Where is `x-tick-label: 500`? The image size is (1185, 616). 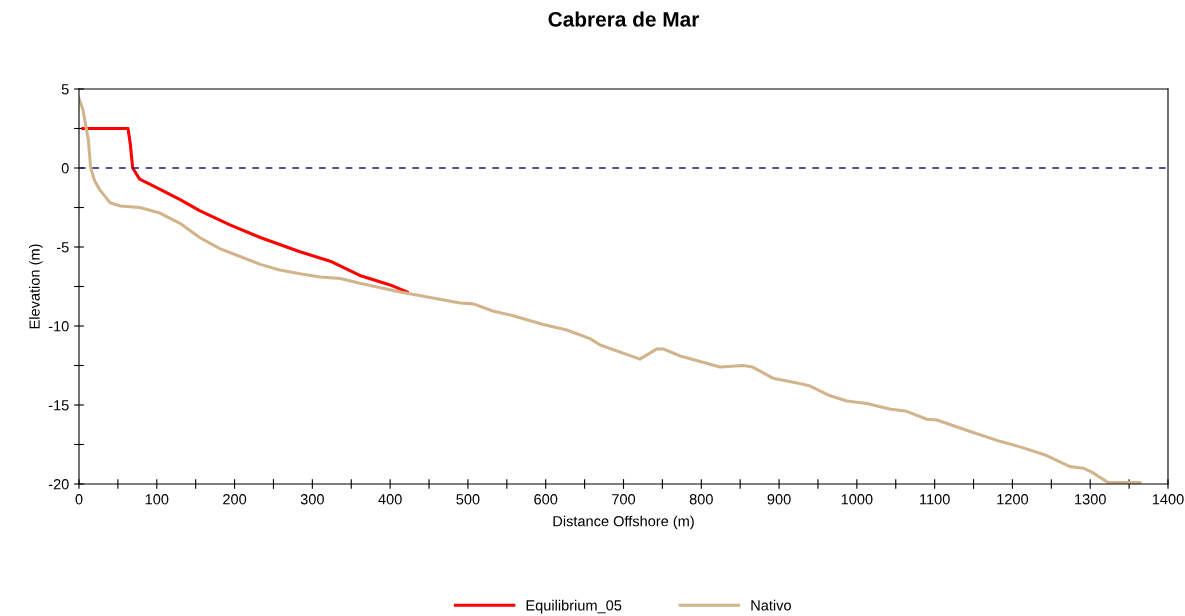
x-tick-label: 500 is located at coordinates (468, 499).